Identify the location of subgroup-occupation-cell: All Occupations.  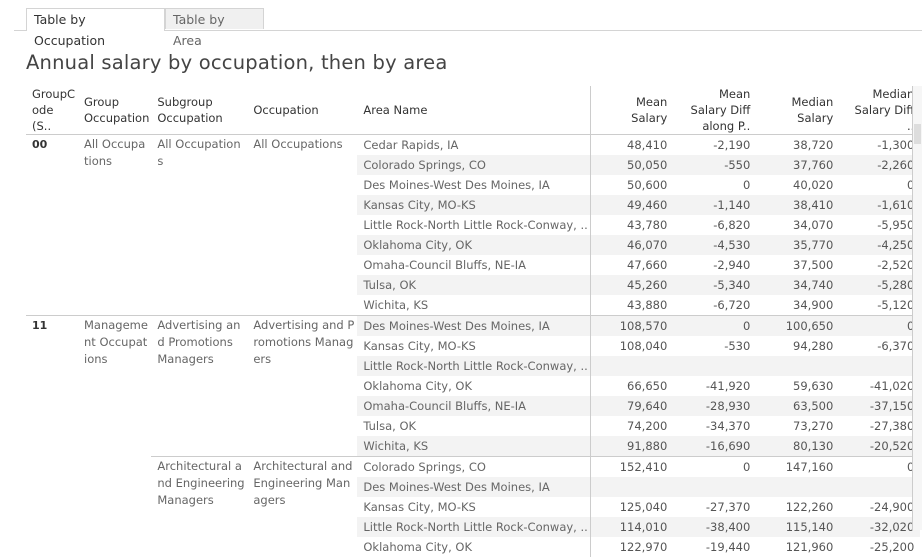
(199, 225).